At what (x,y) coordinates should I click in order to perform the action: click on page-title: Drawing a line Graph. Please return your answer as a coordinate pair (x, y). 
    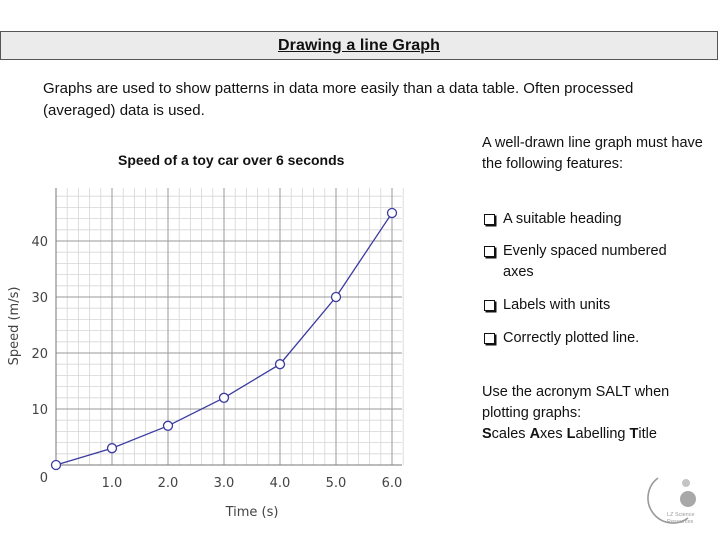
    Looking at the image, I should click on (359, 45).